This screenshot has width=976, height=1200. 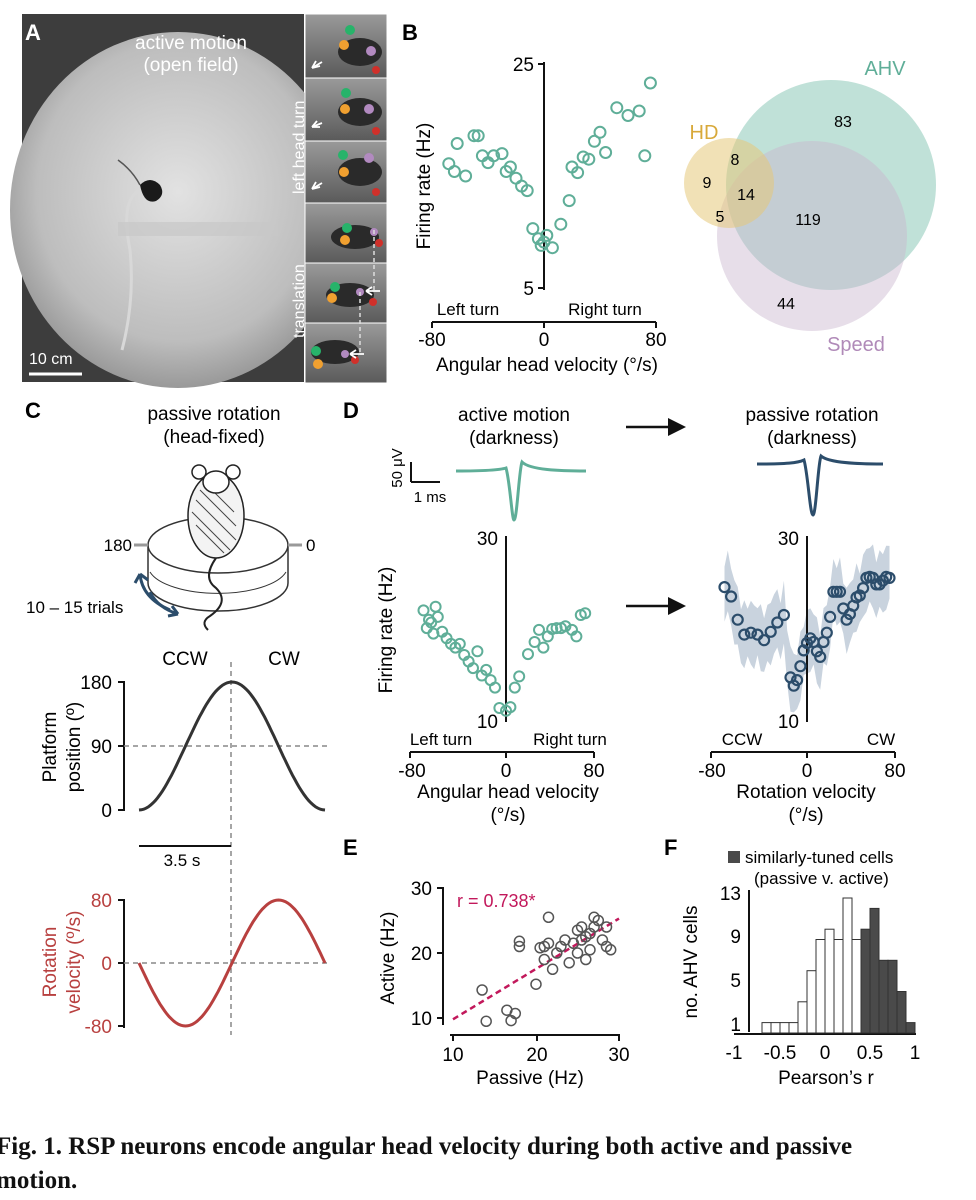 I want to click on c-title-1: passive rotation, so click(x=213, y=414).